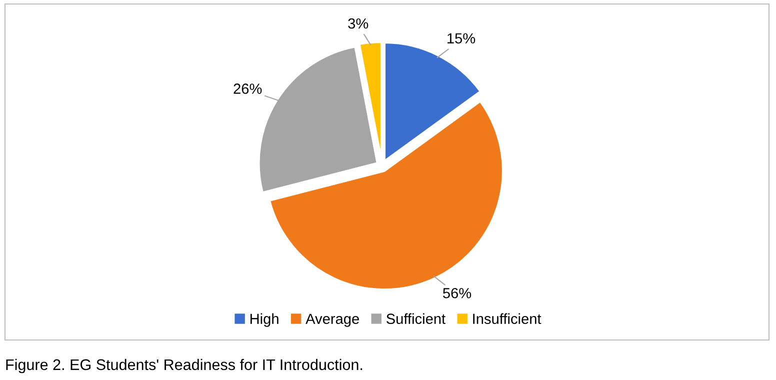  What do you see at coordinates (248, 89) in the screenshot?
I see `data-label: 26%` at bounding box center [248, 89].